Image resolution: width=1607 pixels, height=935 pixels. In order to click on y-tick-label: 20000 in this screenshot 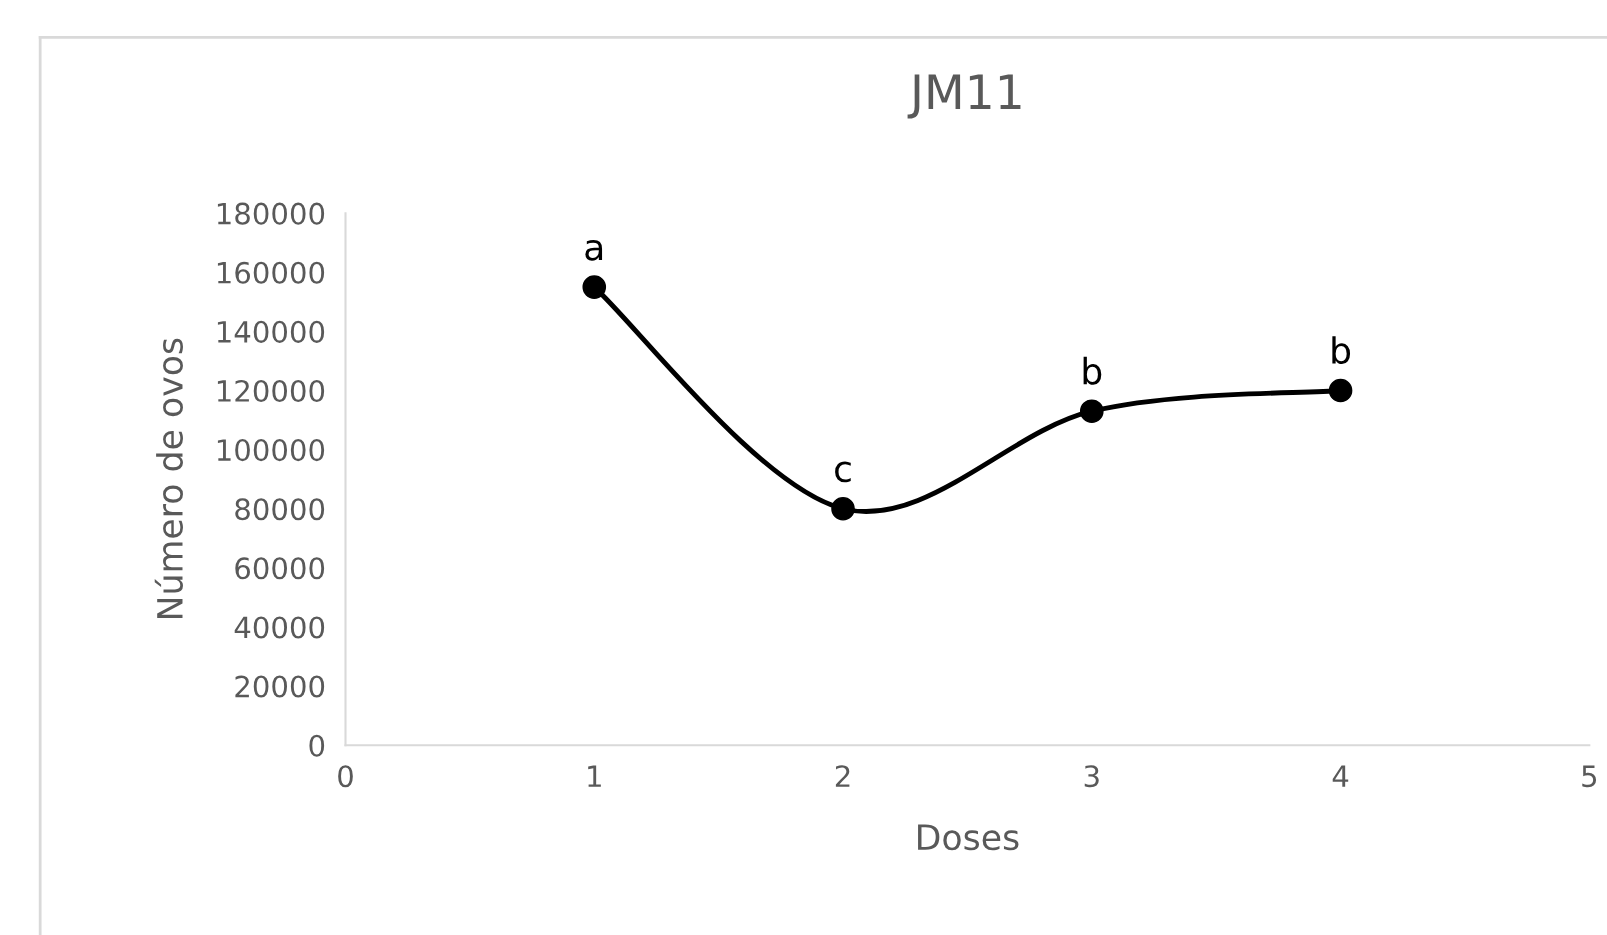, I will do `click(280, 686)`.